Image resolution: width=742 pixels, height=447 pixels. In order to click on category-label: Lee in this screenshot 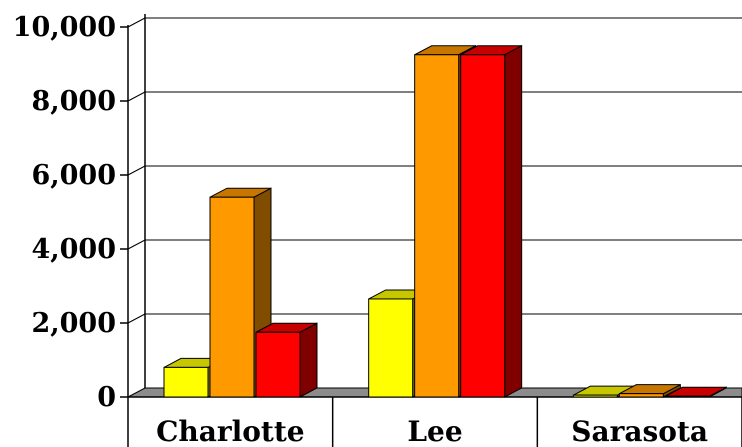, I will do `click(434, 431)`.